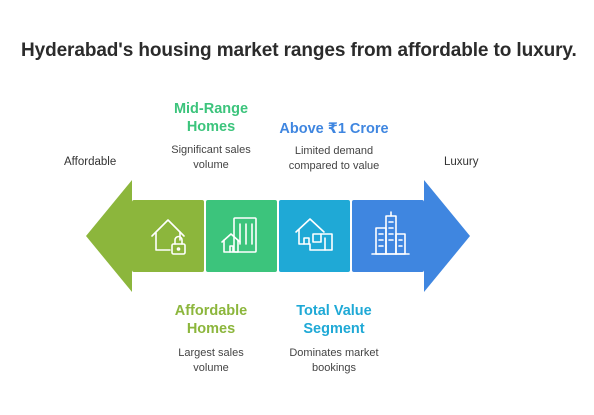 The width and height of the screenshot is (594, 415). I want to click on affordable-desc-line2: volume, so click(211, 368).